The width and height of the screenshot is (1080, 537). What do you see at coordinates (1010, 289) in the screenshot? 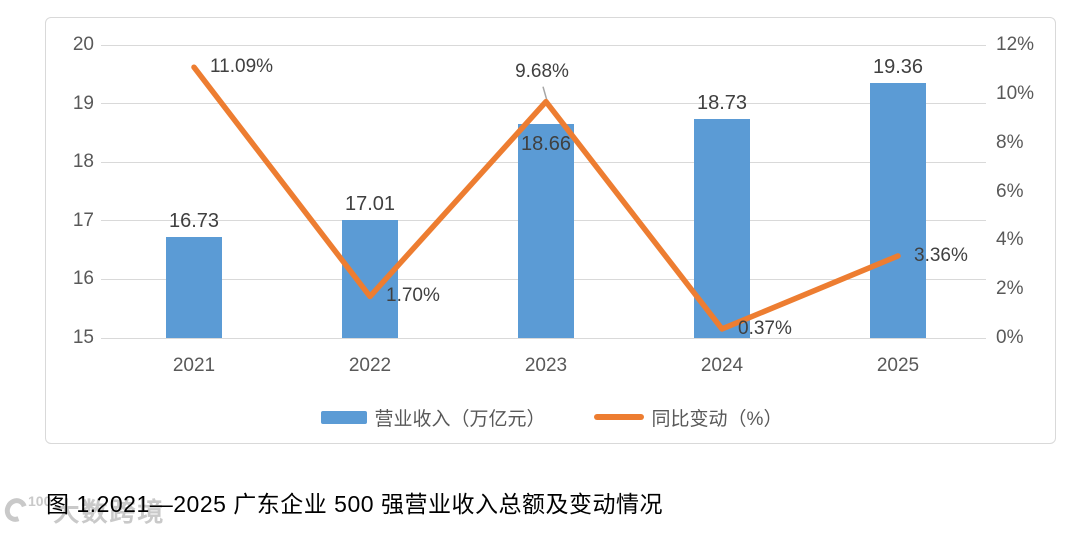
I see `right-axis-tick: 2%` at bounding box center [1010, 289].